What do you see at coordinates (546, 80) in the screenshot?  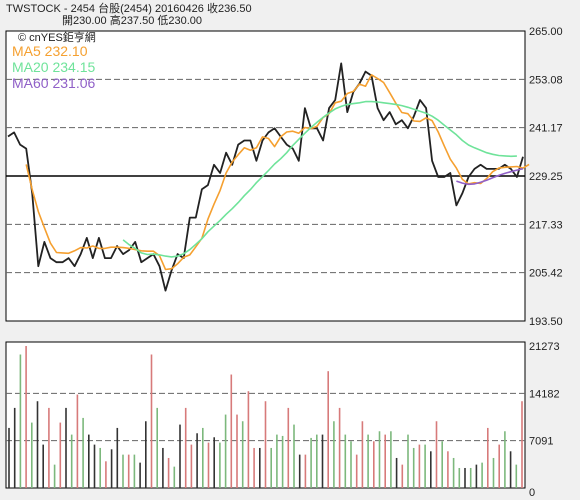 I see `price-tick-label: 253.08` at bounding box center [546, 80].